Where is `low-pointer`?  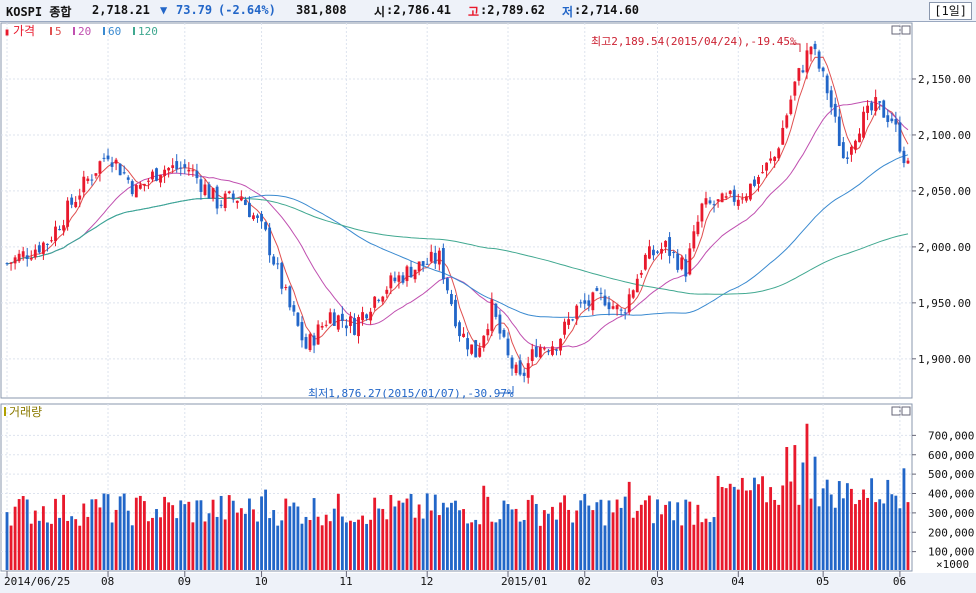
low-pointer is located at coordinates (506, 390).